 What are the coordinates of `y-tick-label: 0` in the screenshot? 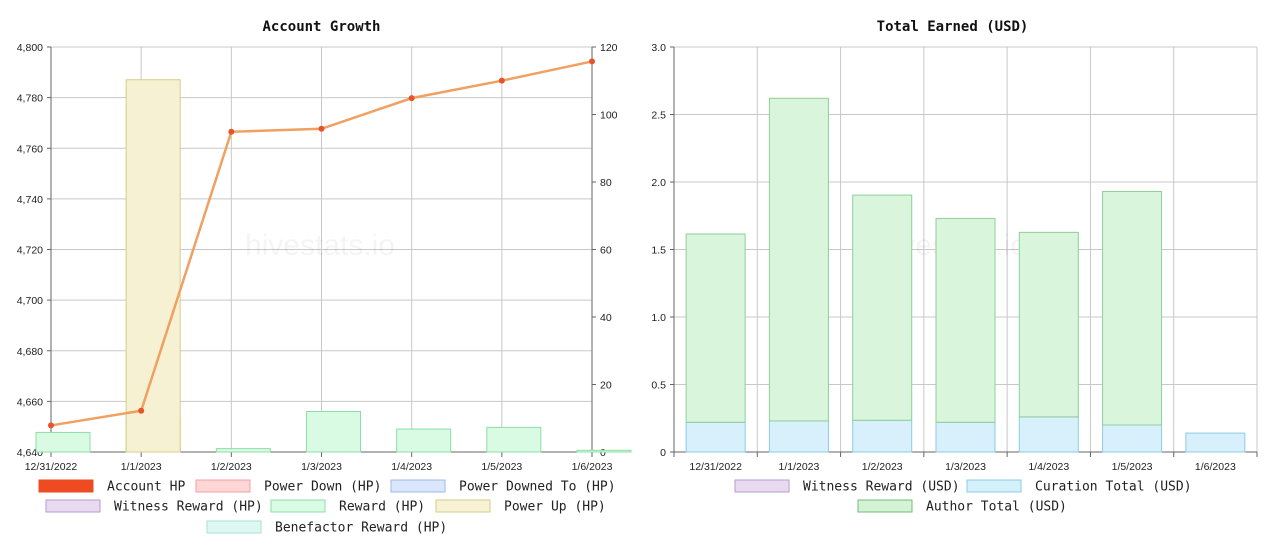 It's located at (663, 453).